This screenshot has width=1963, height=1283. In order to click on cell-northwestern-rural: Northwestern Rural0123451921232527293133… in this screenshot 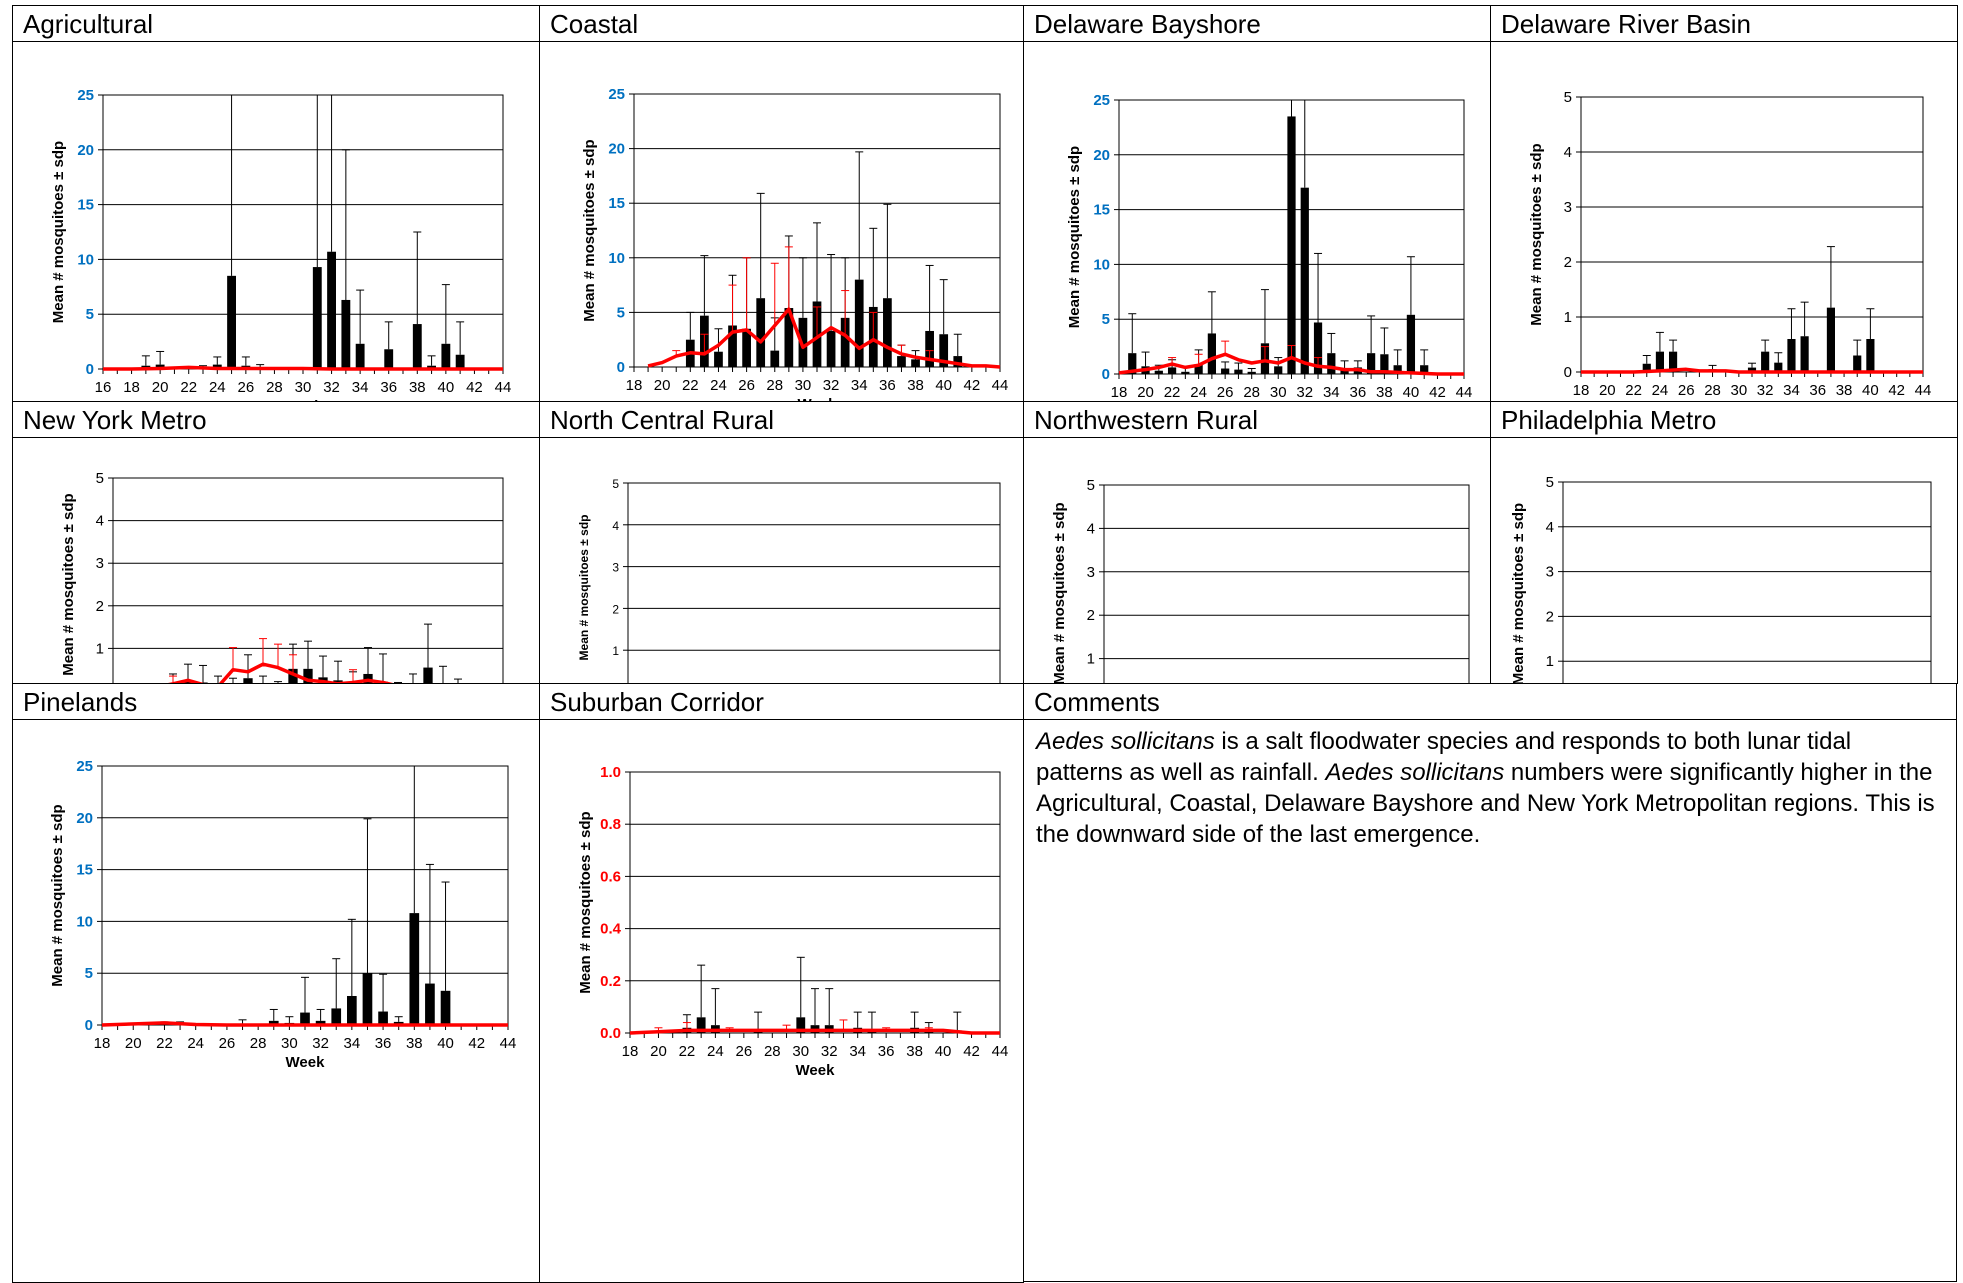, I will do `click(1257, 542)`.